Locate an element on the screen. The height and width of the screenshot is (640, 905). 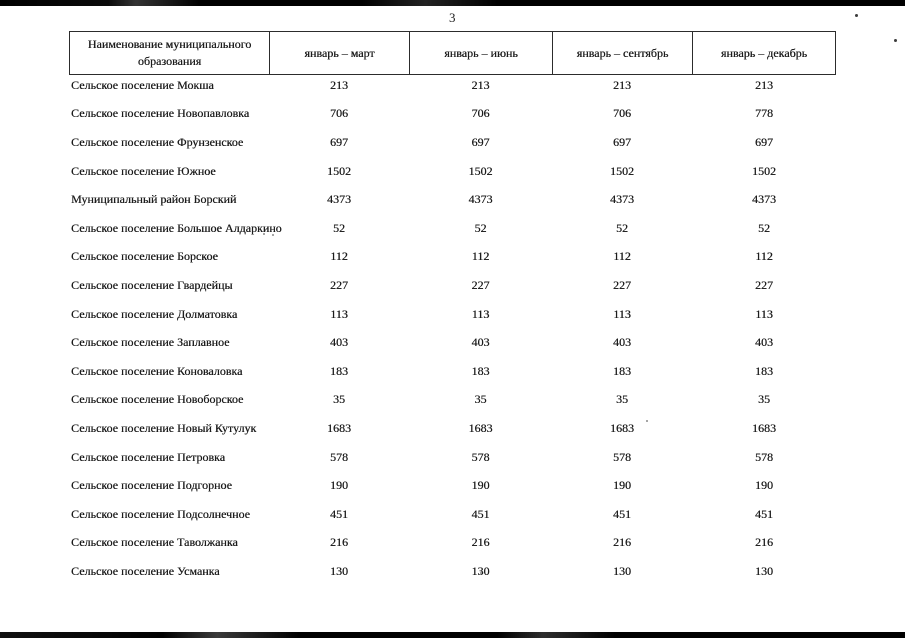
row-name-cell: Сельское поселение Усманка is located at coordinates (145, 570).